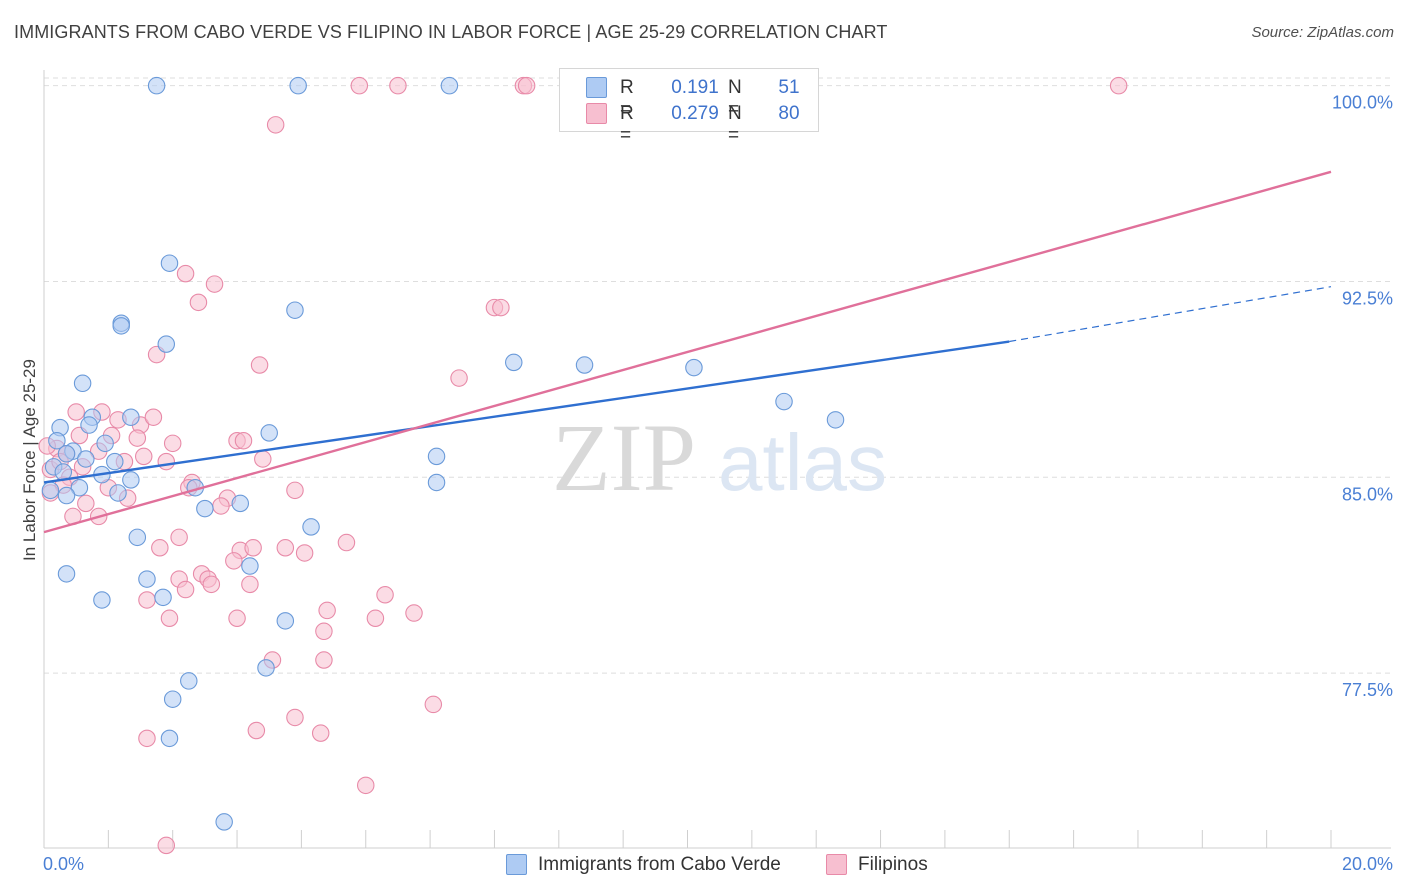 This screenshot has height=892, width=1406. What do you see at coordinates (659, 864) in the screenshot?
I see `bottom-legend-label: Immigrants from Cabo Verde` at bounding box center [659, 864].